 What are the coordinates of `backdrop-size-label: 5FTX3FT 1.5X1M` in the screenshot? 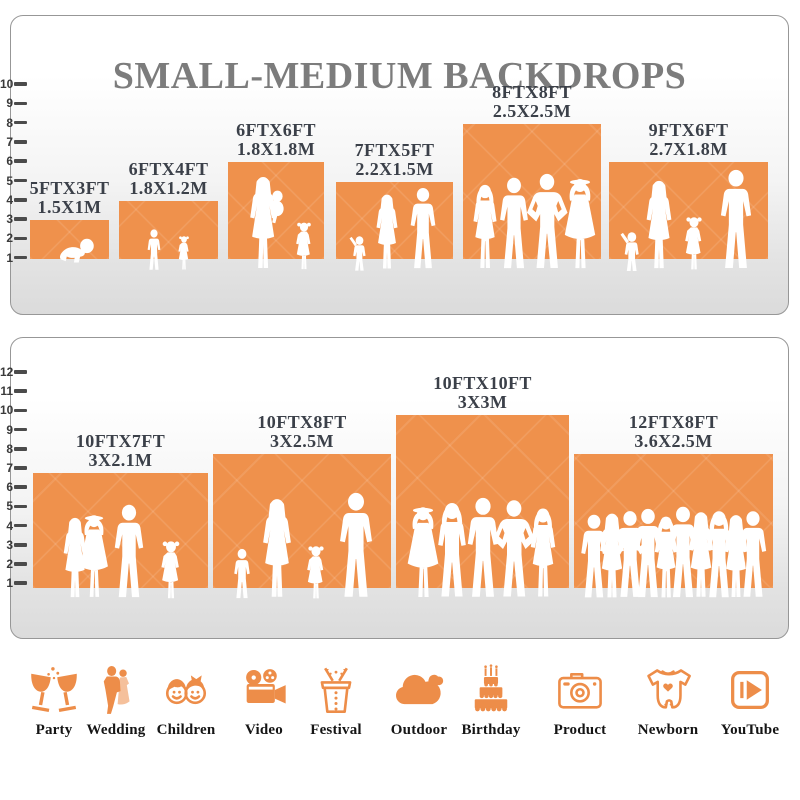 It's located at (70, 198).